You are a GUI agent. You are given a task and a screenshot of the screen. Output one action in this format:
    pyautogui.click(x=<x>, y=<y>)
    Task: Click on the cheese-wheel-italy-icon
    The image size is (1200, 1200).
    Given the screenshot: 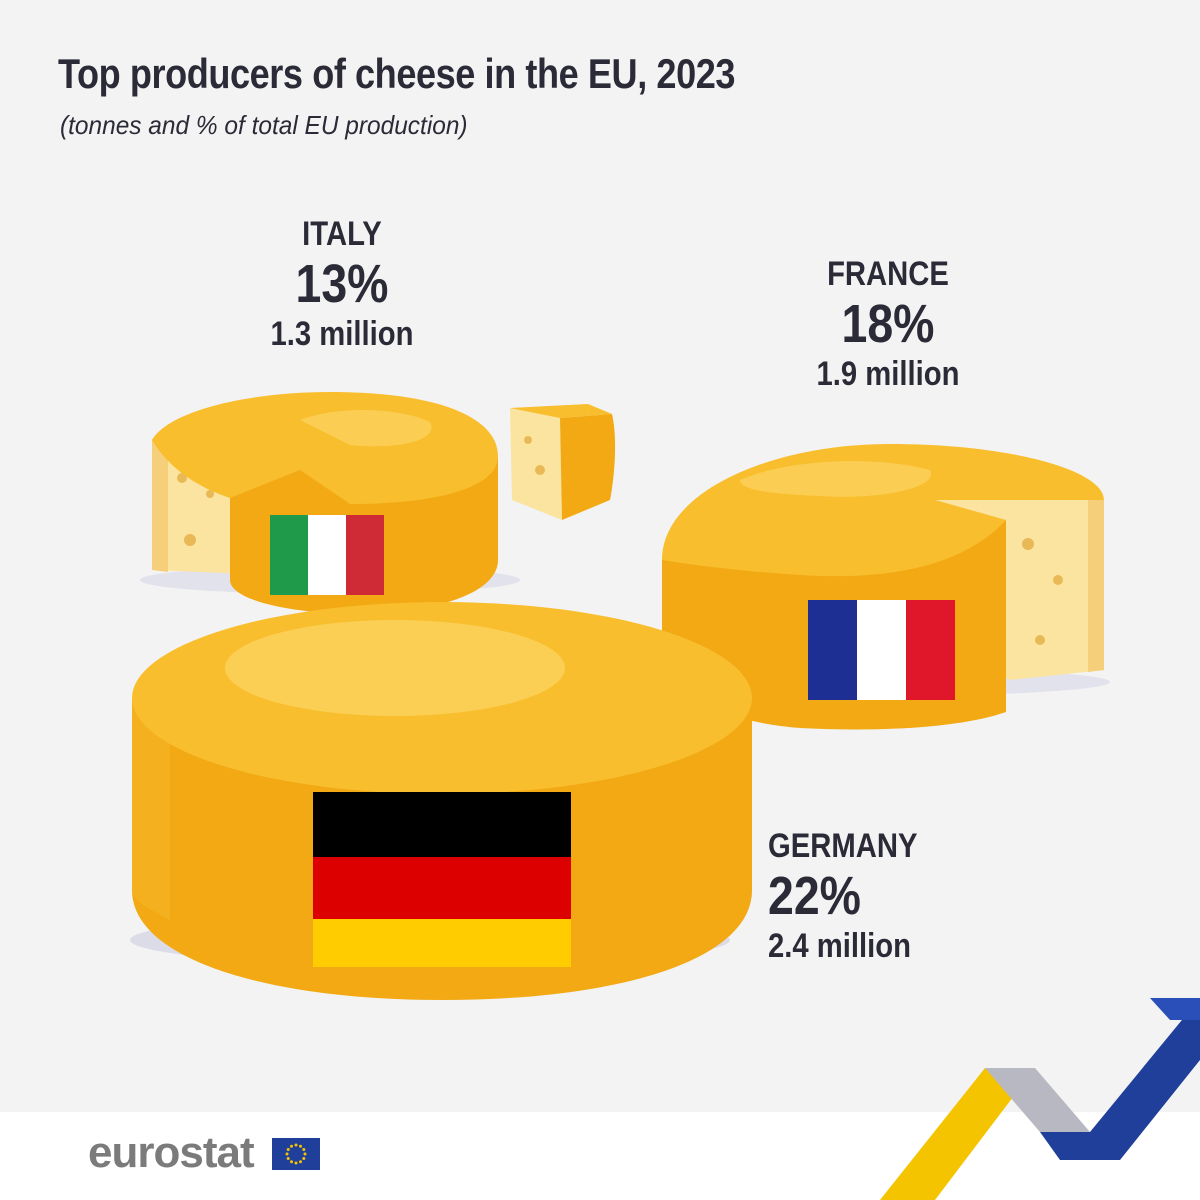 What is the action you would take?
    pyautogui.click(x=330, y=503)
    